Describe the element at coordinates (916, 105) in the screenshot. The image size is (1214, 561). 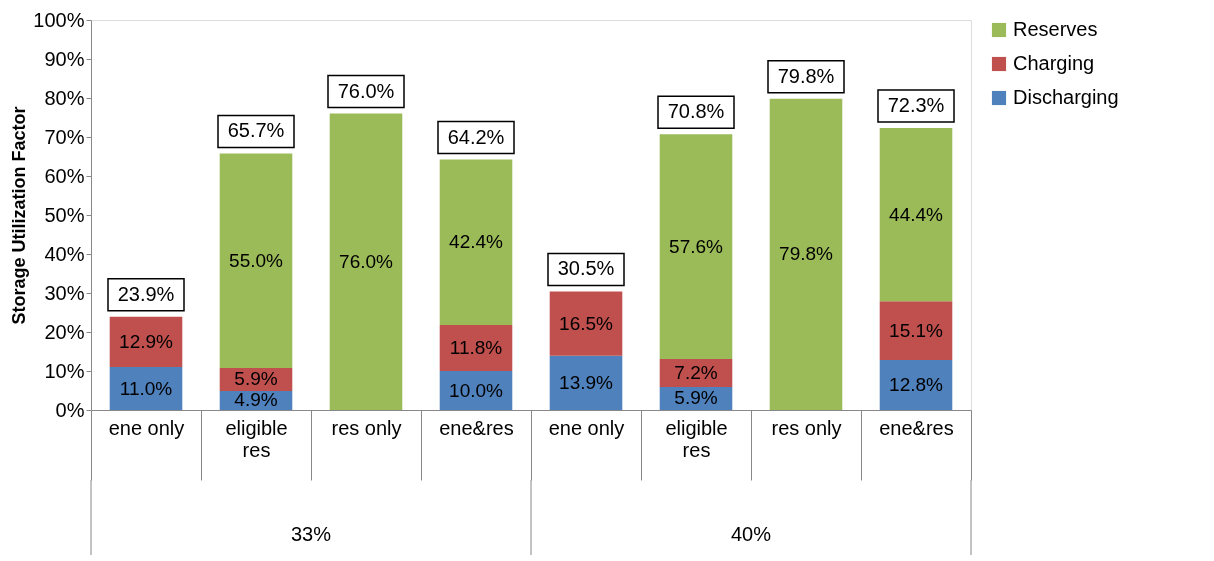
I see `total-label: 72.3%` at that location.